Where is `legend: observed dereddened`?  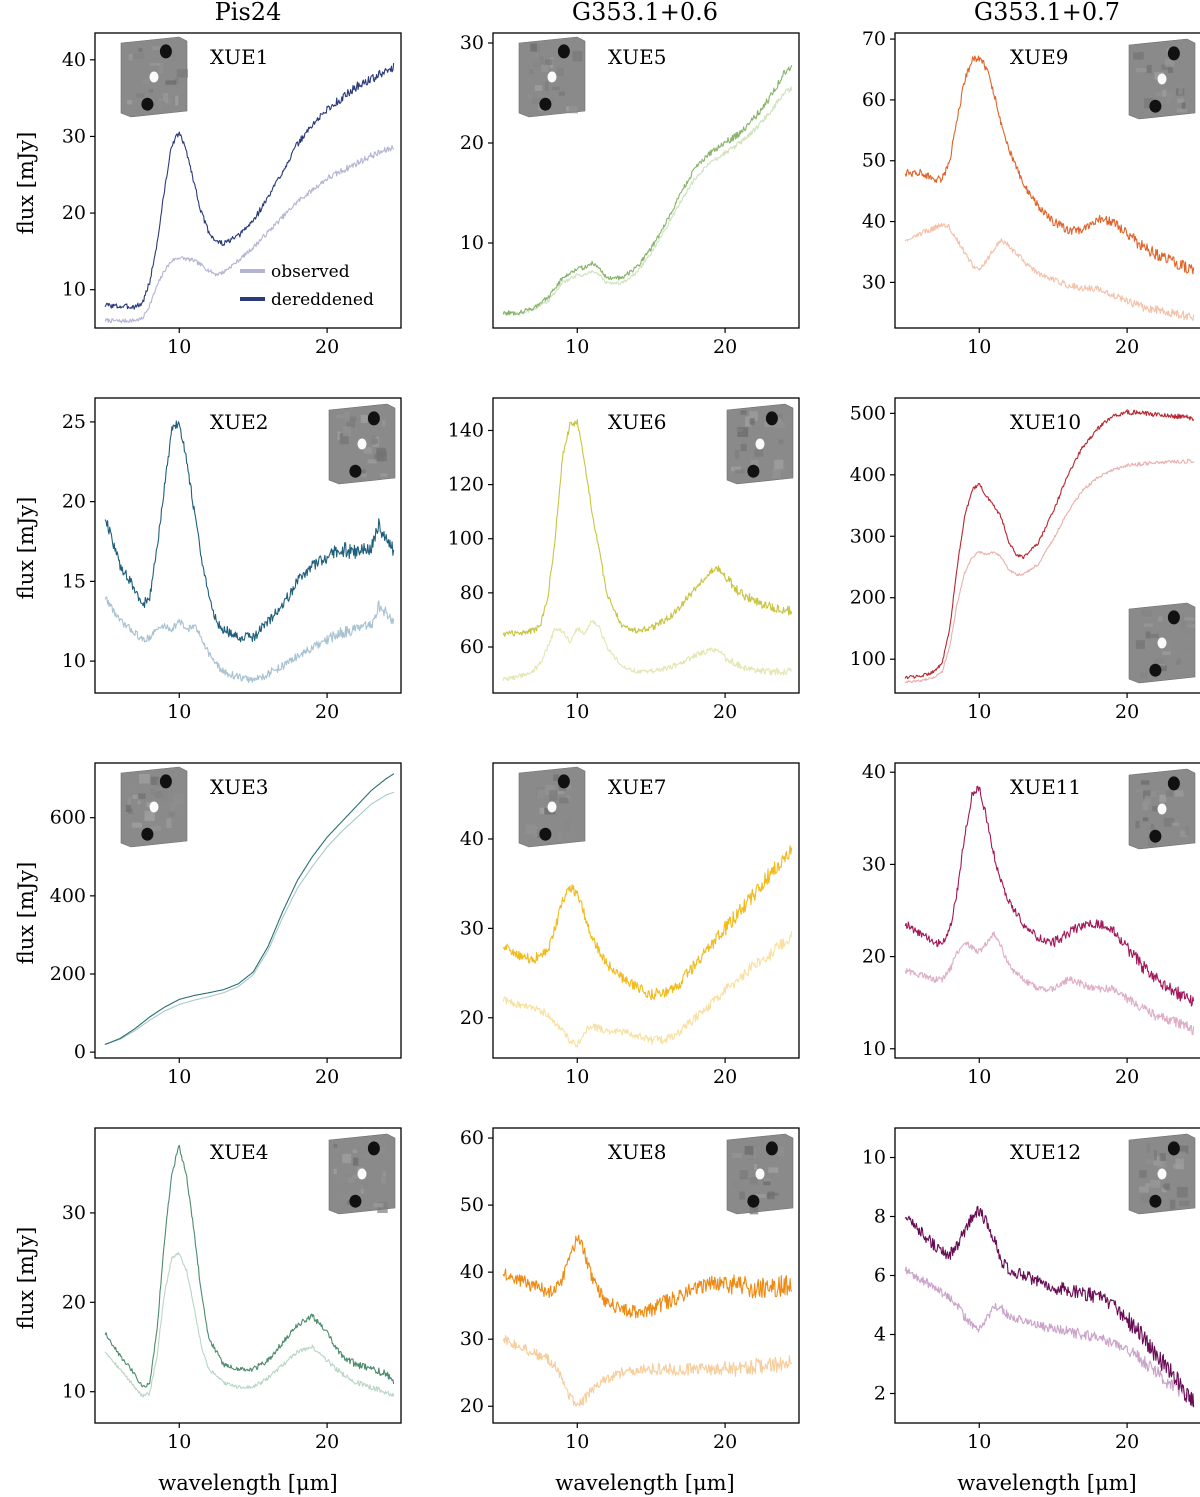 legend: observed dereddened is located at coordinates (307, 286).